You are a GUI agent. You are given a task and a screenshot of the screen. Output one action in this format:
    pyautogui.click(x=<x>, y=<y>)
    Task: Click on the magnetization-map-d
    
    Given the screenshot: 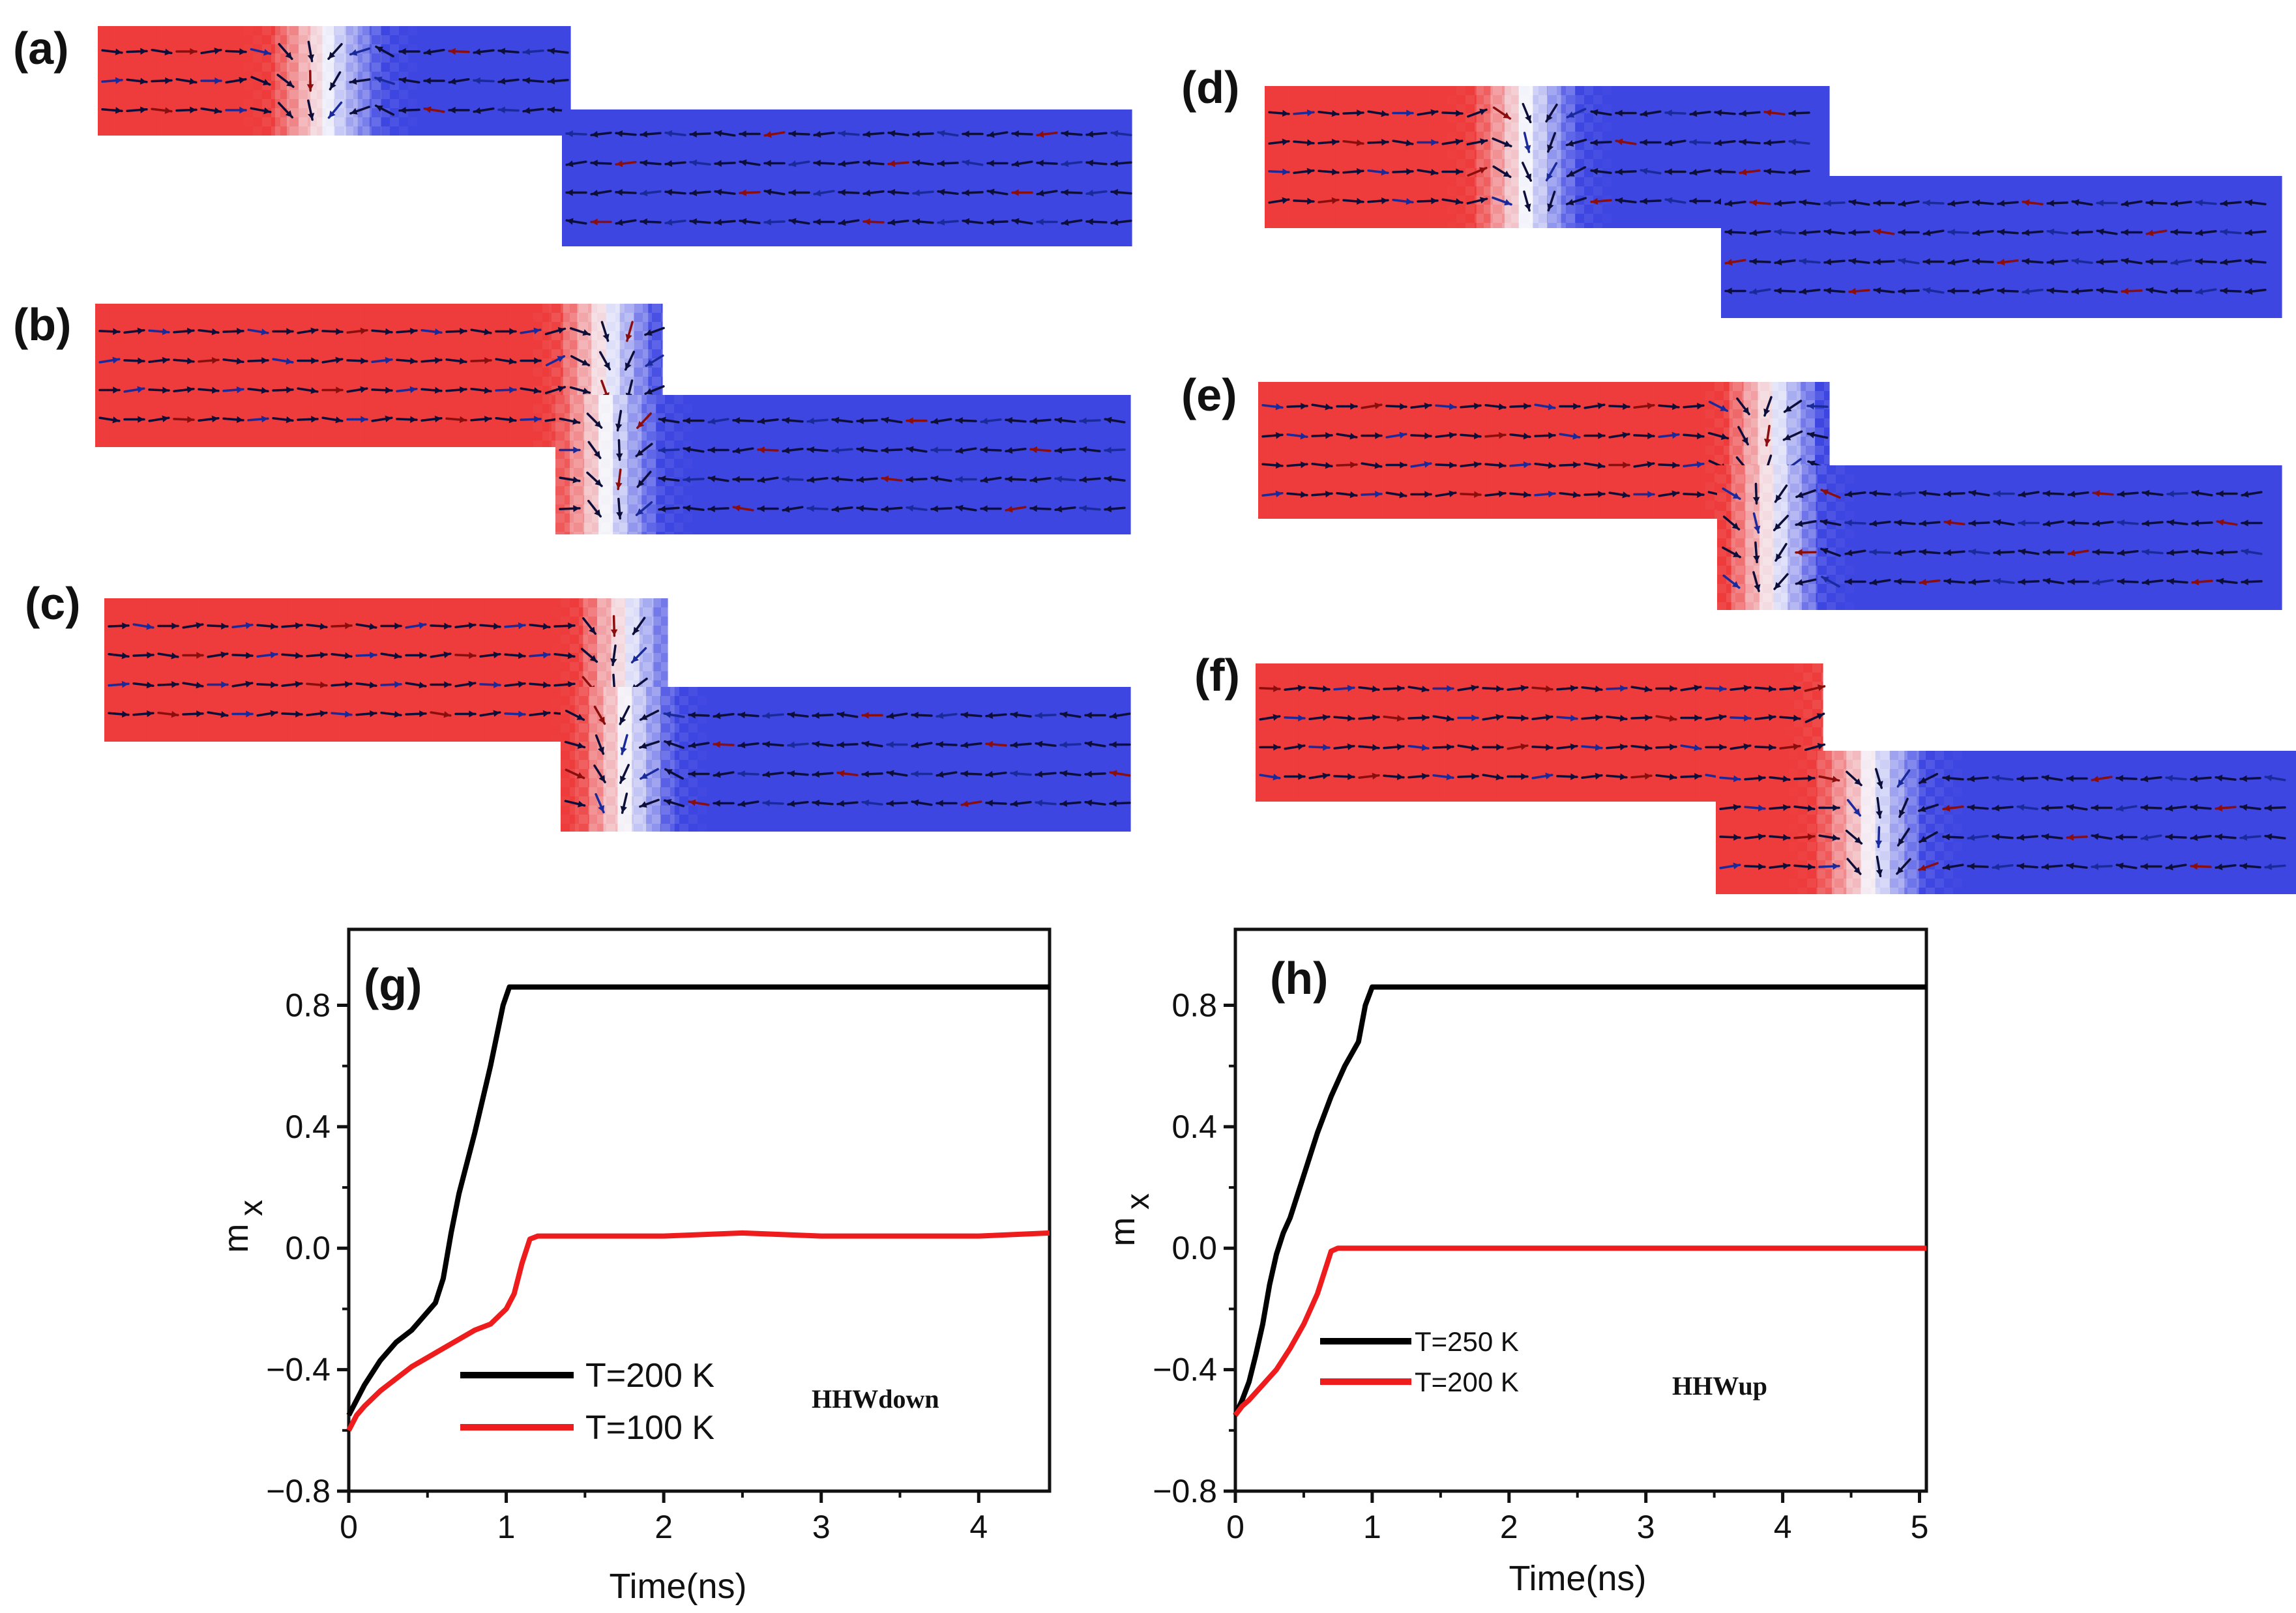 What is the action you would take?
    pyautogui.click(x=1773, y=202)
    